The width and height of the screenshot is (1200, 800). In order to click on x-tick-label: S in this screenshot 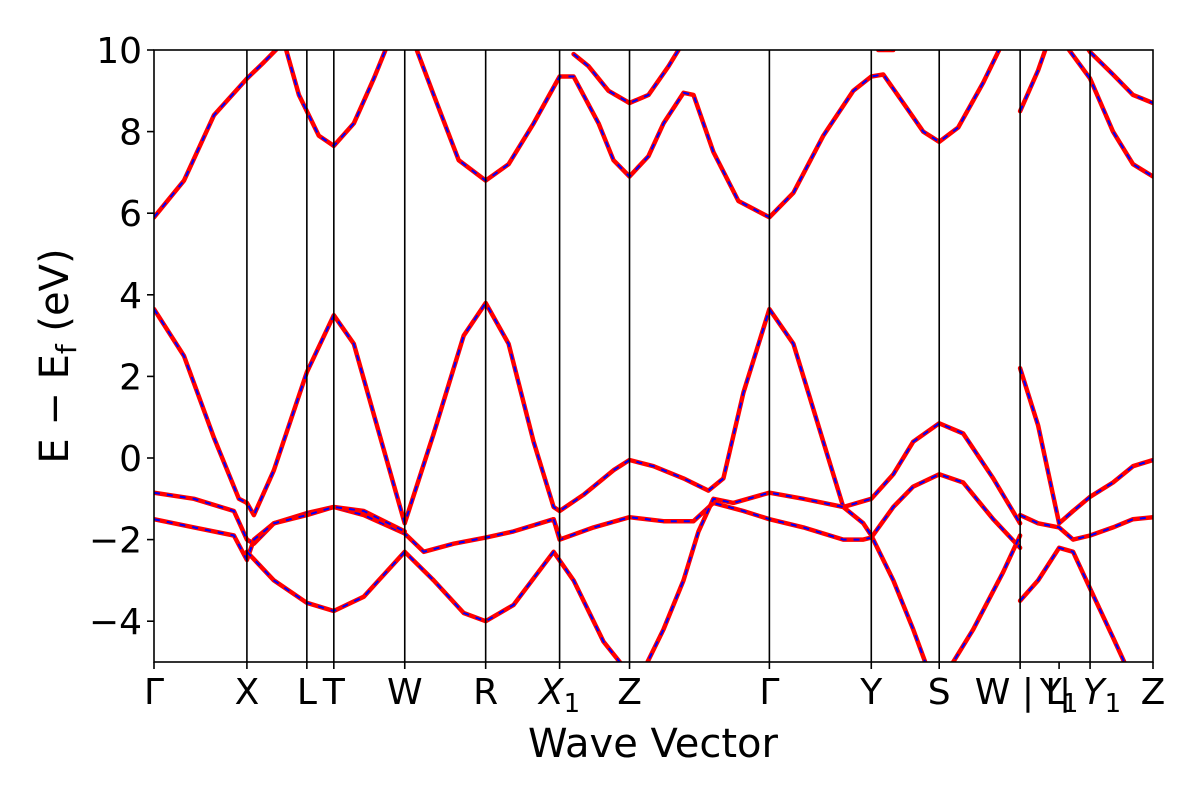, I will do `click(939, 692)`.